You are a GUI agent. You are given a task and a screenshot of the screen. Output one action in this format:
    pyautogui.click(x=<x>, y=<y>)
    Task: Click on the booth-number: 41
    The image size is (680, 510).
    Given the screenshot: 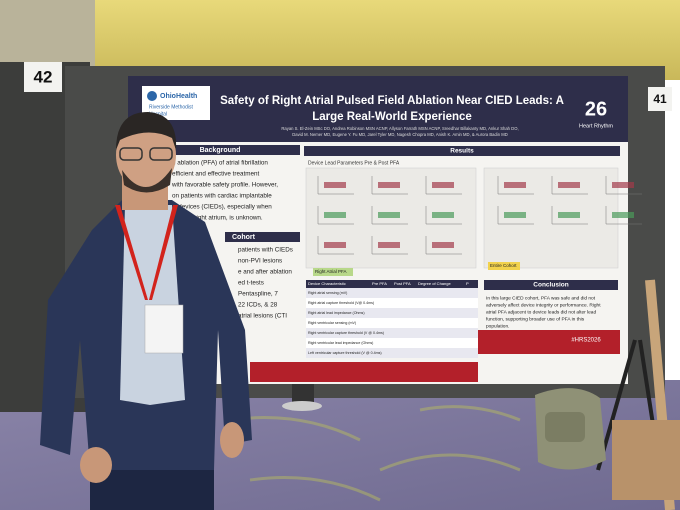 What is the action you would take?
    pyautogui.click(x=660, y=99)
    